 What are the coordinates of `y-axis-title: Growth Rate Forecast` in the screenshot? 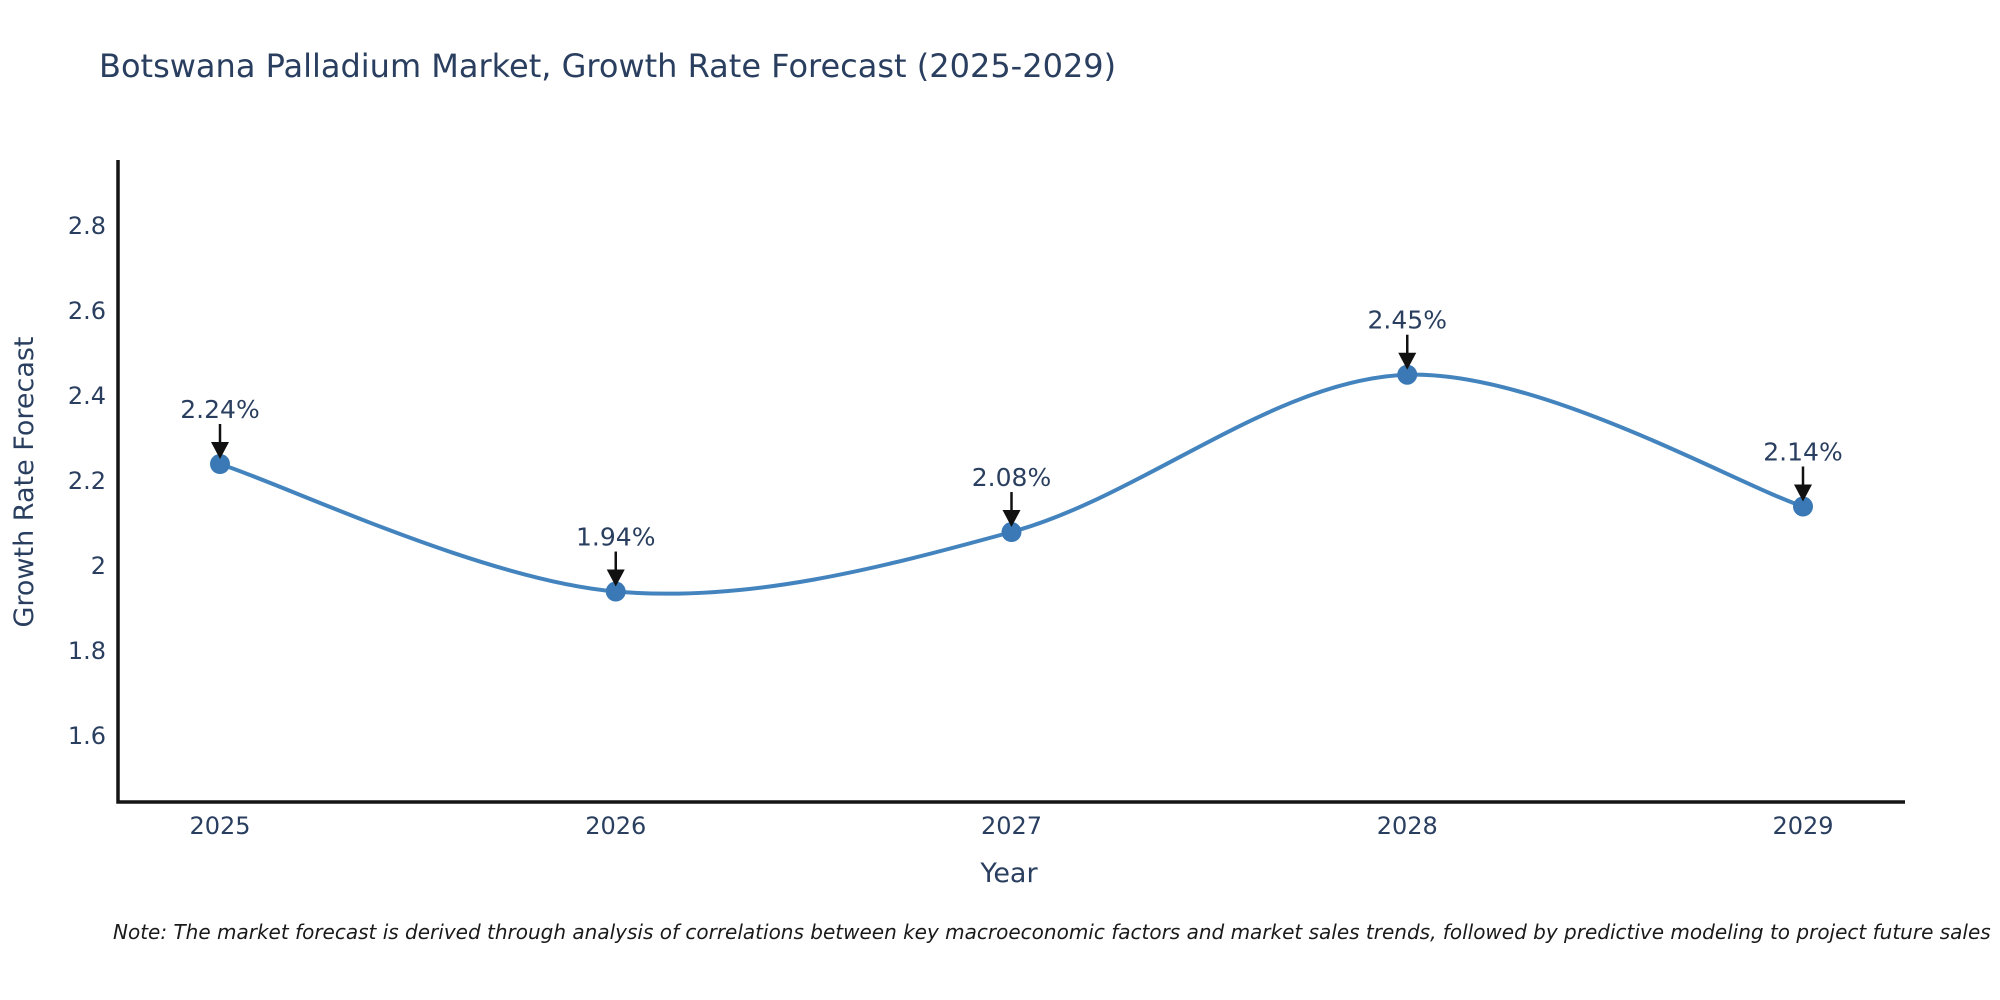 It's located at (24, 482).